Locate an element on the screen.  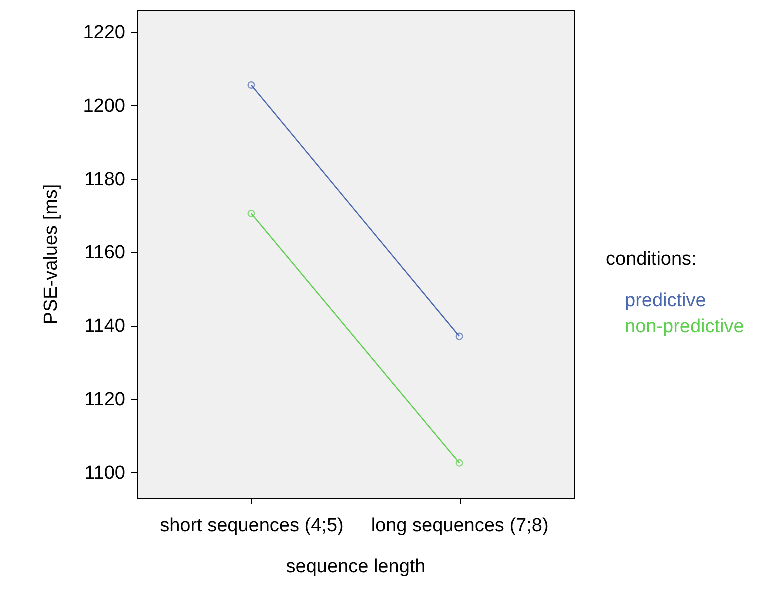
x-tick-label: long sequences (7;8) is located at coordinates (460, 526).